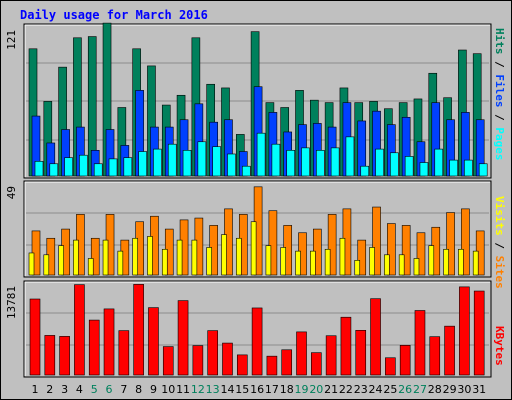 This screenshot has width=512, height=400. Describe the element at coordinates (49, 389) in the screenshot. I see `x-label-day-2: 2` at that location.